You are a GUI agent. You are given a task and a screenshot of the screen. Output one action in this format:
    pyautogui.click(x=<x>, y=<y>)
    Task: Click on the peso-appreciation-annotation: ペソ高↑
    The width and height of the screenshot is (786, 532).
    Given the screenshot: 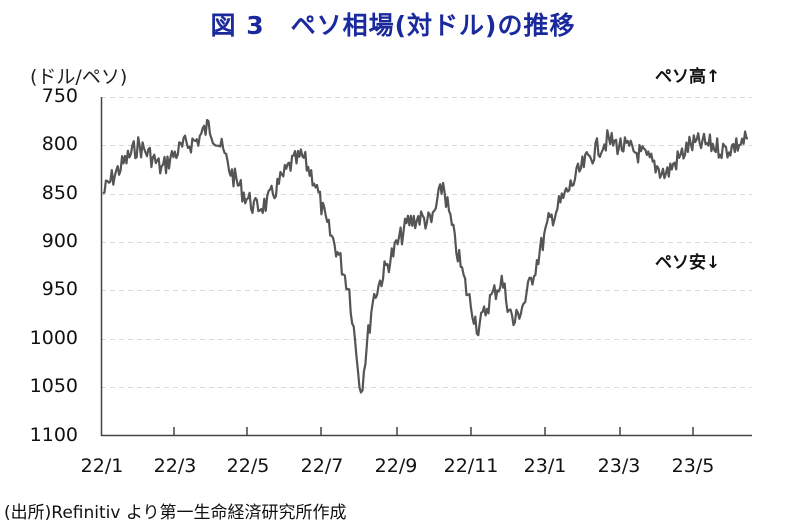 What is the action you would take?
    pyautogui.click(x=688, y=77)
    